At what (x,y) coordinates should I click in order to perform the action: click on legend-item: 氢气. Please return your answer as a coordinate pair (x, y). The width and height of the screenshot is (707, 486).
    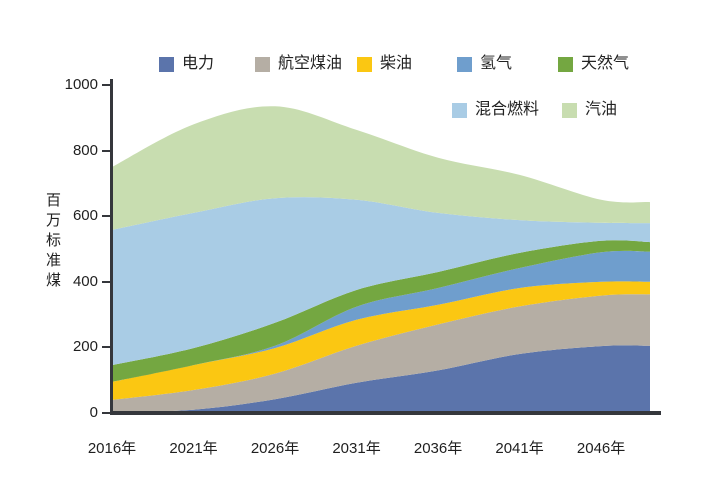
    Looking at the image, I should click on (484, 64).